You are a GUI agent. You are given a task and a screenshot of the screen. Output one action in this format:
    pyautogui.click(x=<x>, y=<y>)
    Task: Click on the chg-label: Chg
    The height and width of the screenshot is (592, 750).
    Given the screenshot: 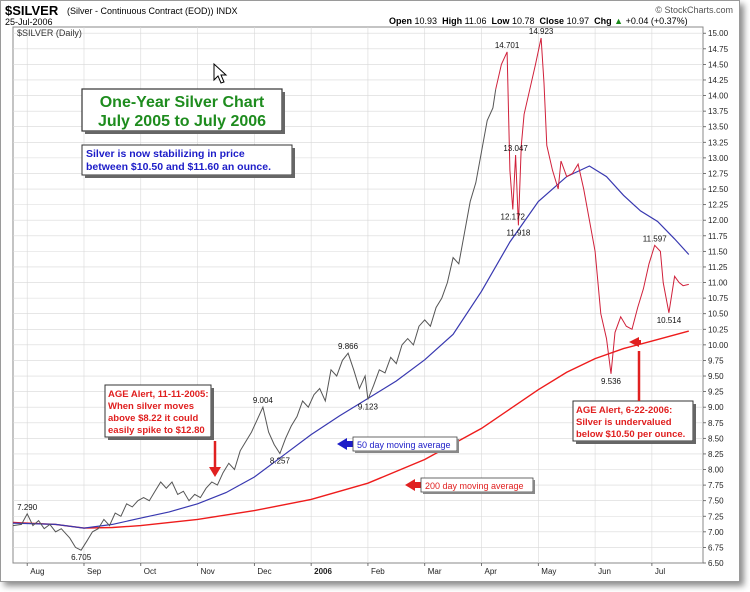 What is the action you would take?
    pyautogui.click(x=603, y=21)
    